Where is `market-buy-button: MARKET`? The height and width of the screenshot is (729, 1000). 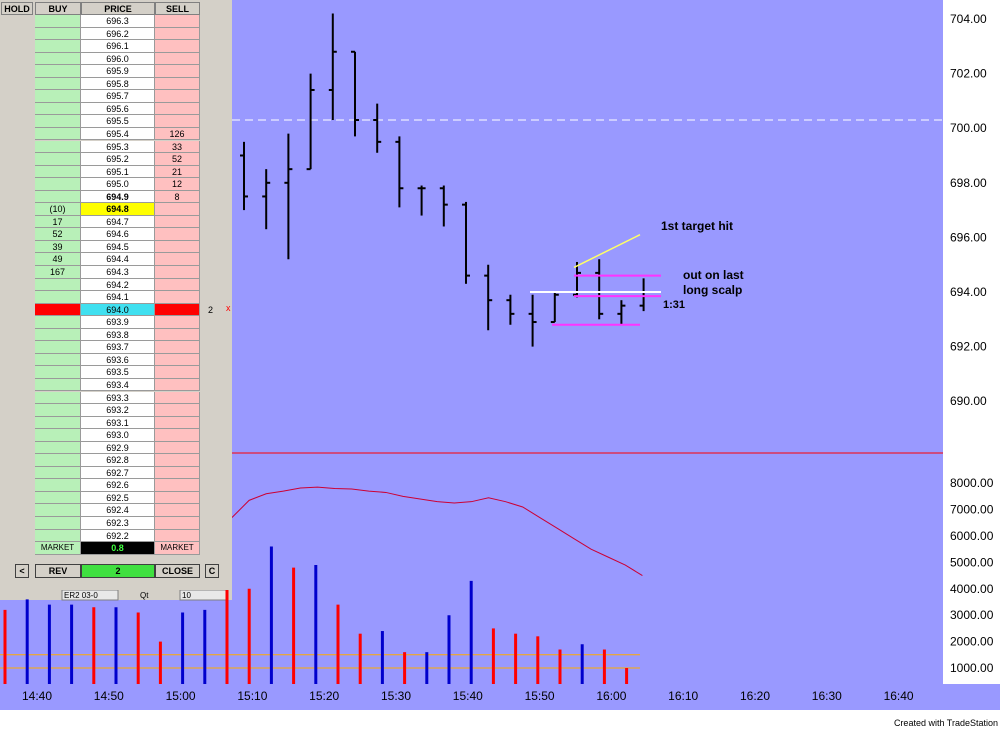 market-buy-button: MARKET is located at coordinates (58, 548).